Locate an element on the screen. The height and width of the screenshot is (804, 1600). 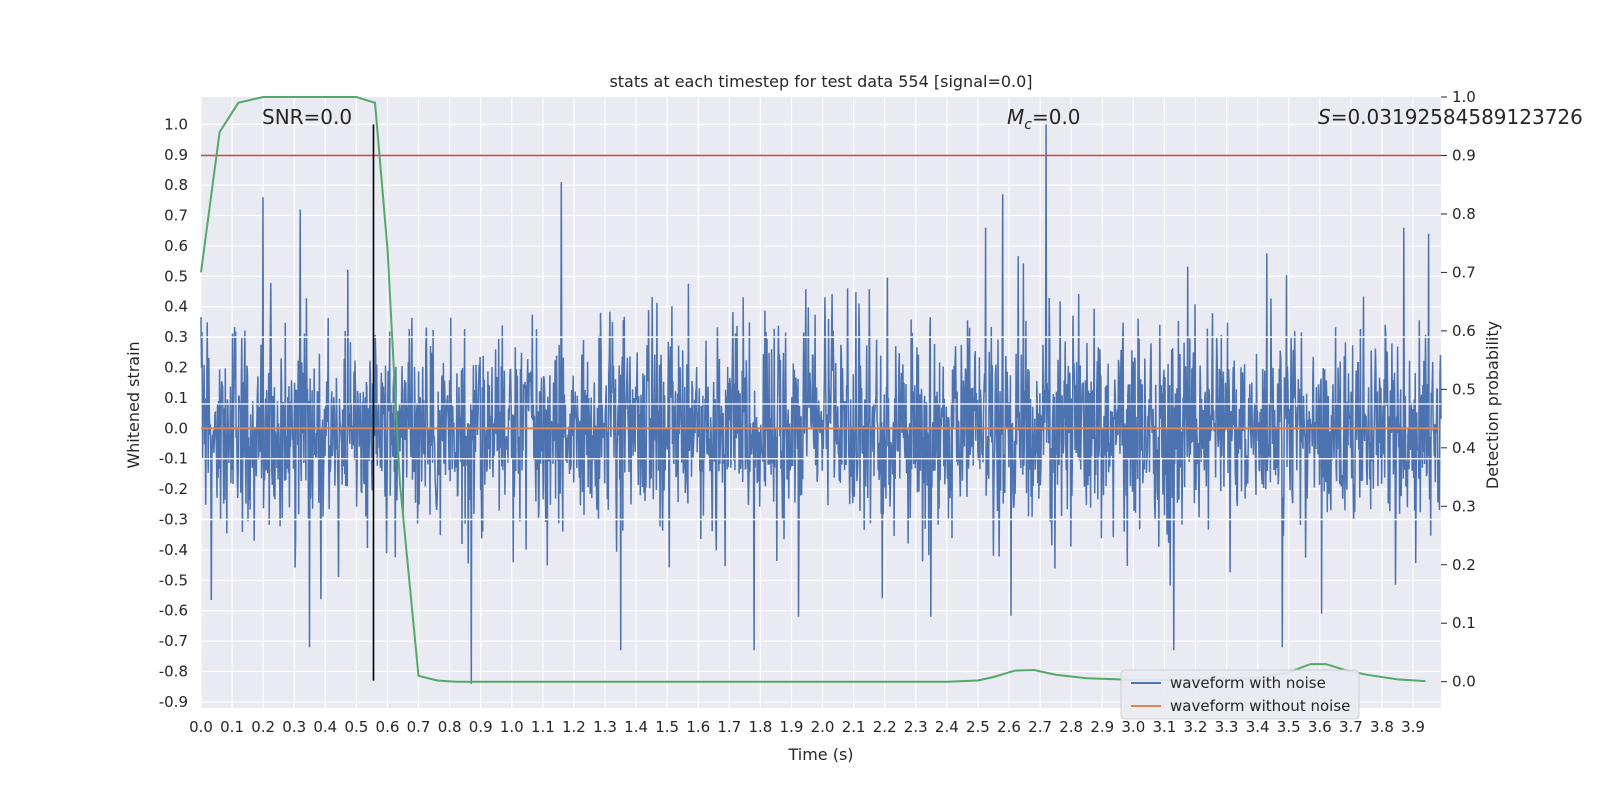
x-tick-label: 2.4 is located at coordinates (947, 727).